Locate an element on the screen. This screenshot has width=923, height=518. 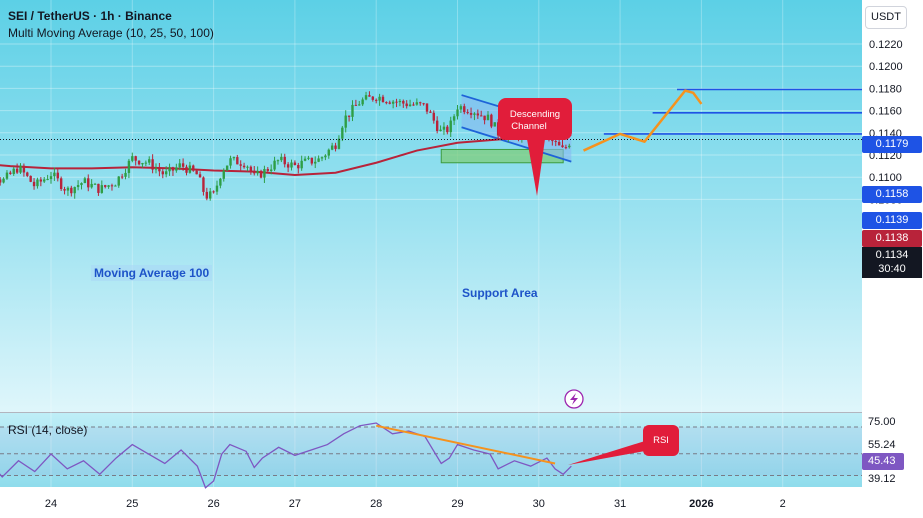
bar-countdown: 30:40 is located at coordinates (892, 269).